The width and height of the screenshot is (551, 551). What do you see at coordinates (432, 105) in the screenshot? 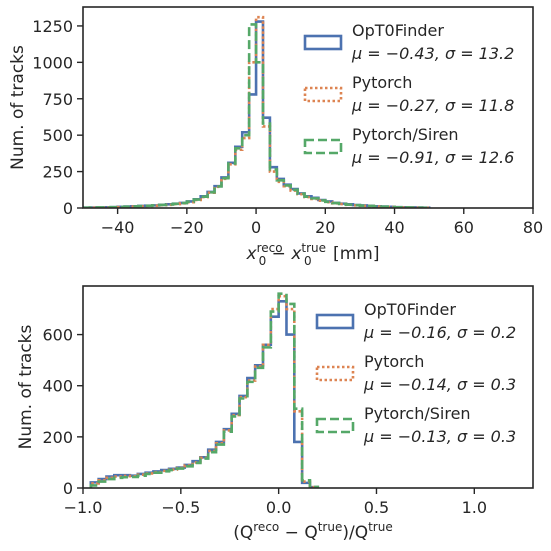
I see `legend-series-stats: μ = −0.27, σ = 11.8` at bounding box center [432, 105].